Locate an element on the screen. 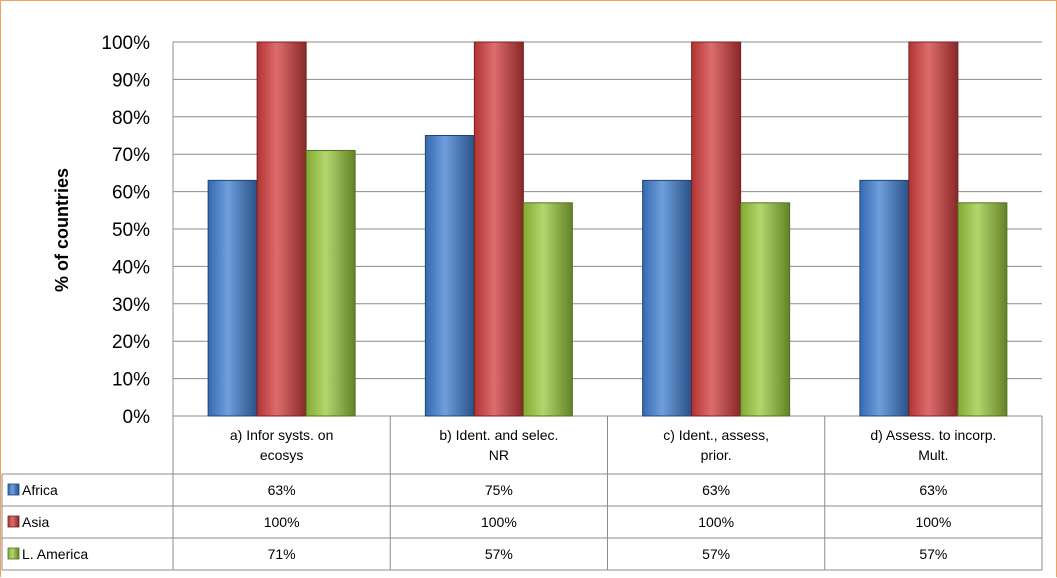  y-tick-label: 60% is located at coordinates (131, 193).